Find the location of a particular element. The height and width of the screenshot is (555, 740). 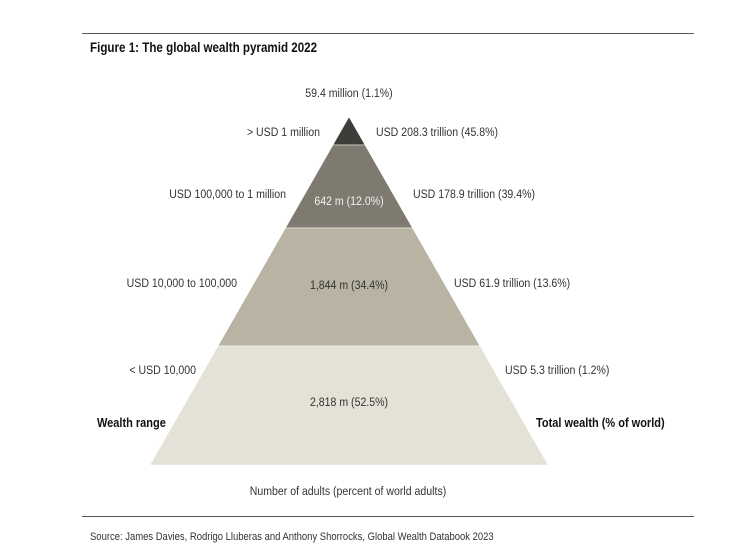

wealth-total-upper: USD 178.9 trillion (39.4%) is located at coordinates (474, 194).